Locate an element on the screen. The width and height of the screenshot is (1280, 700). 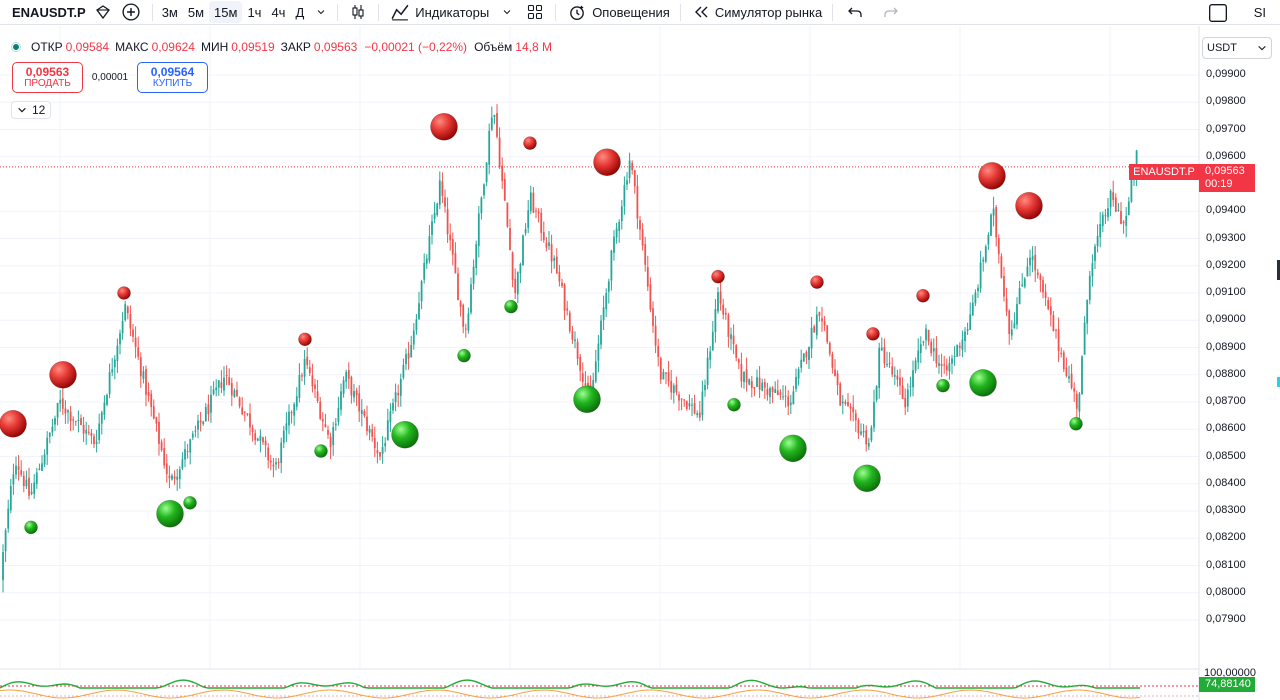
chart-type-candles-icon is located at coordinates (358, 12).